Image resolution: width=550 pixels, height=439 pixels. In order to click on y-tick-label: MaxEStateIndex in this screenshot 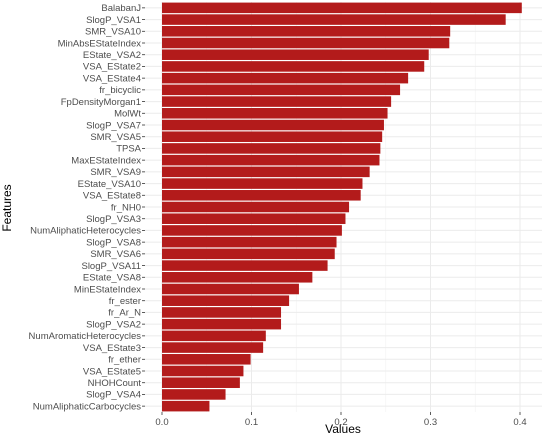, I will do `click(106, 160)`.